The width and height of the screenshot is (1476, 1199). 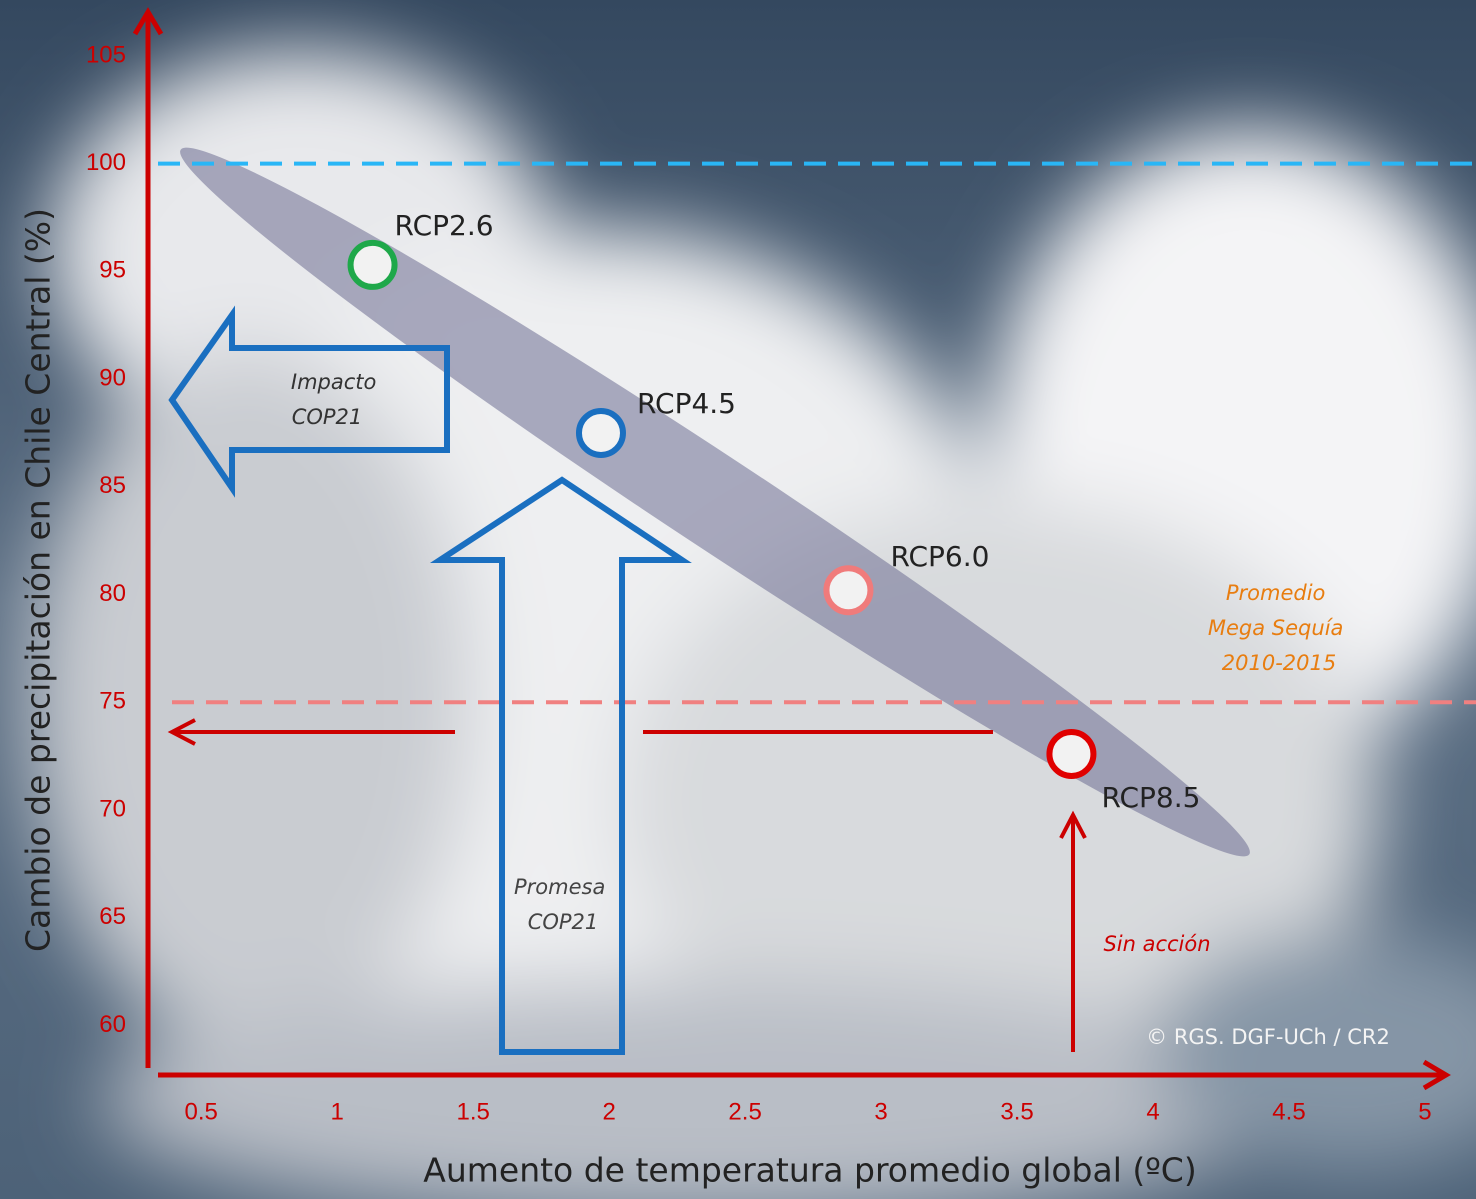 What do you see at coordinates (559, 887) in the screenshot?
I see `annotation-line: Promesa` at bounding box center [559, 887].